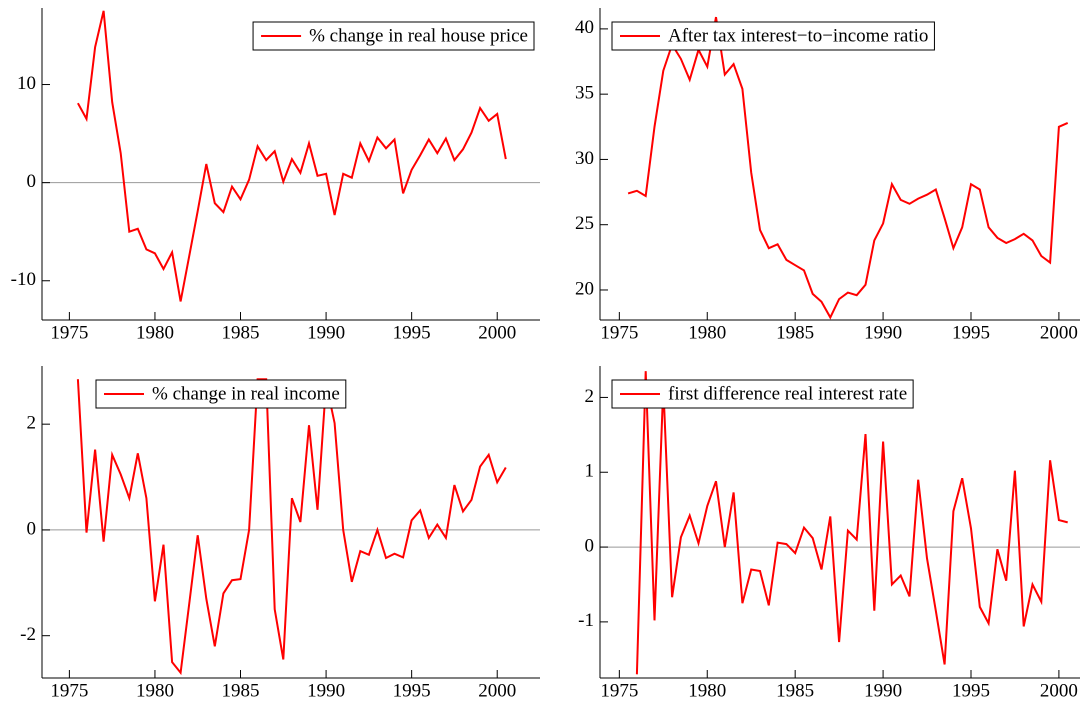  Describe the element at coordinates (418, 35) in the screenshot. I see `legend-label: % change in real house price` at that location.